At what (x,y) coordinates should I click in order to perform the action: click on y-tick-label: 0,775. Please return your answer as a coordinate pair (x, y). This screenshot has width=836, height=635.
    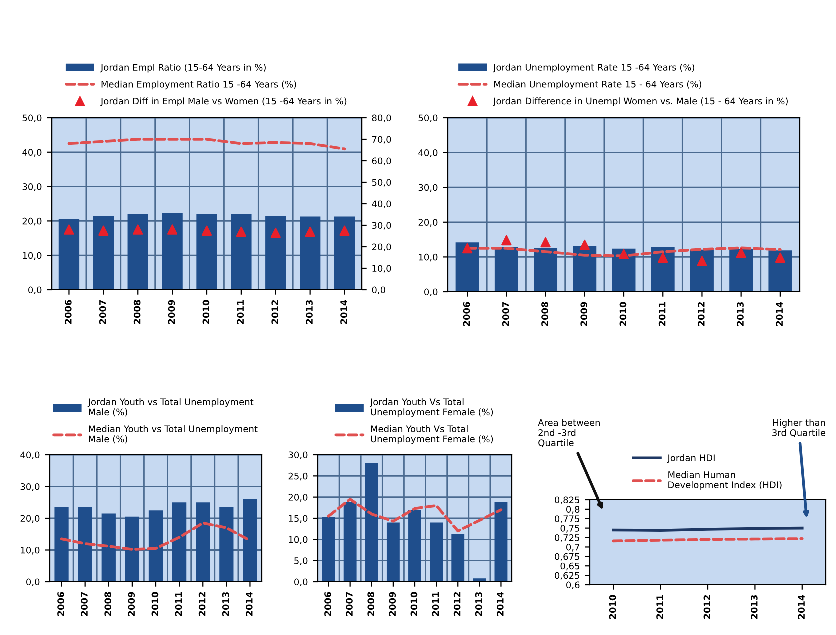
    Looking at the image, I should click on (567, 520).